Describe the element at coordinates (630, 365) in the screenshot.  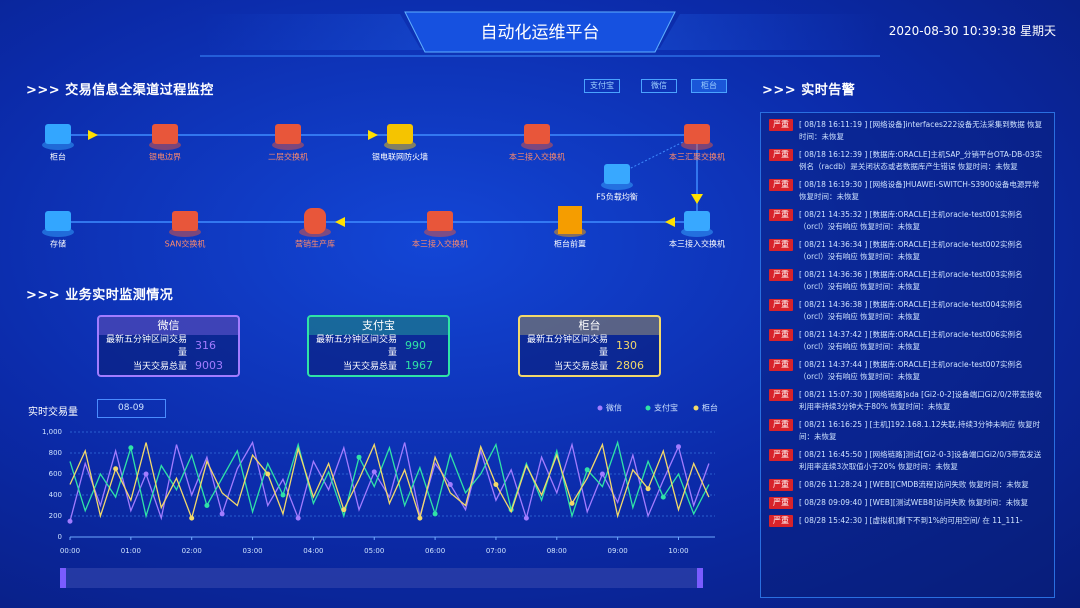
I see `row-value: 2806` at that location.